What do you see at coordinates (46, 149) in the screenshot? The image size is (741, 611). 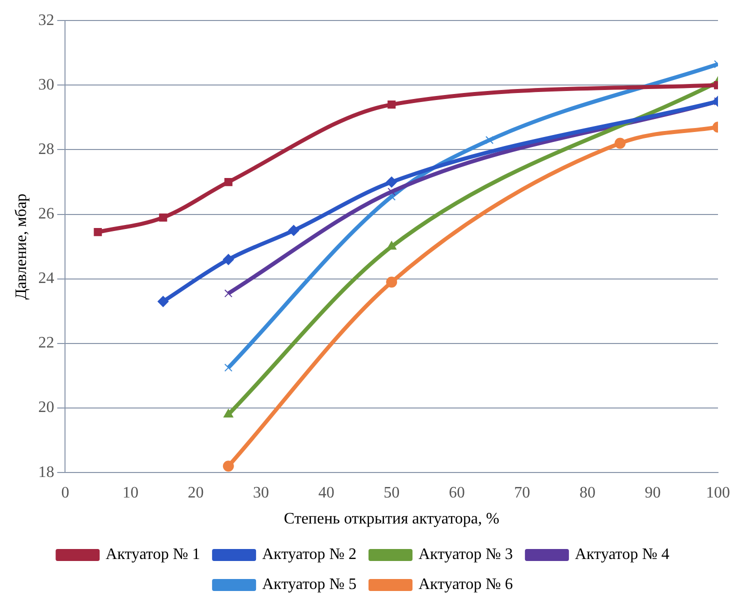 I see `y-tick-label: 28` at bounding box center [46, 149].